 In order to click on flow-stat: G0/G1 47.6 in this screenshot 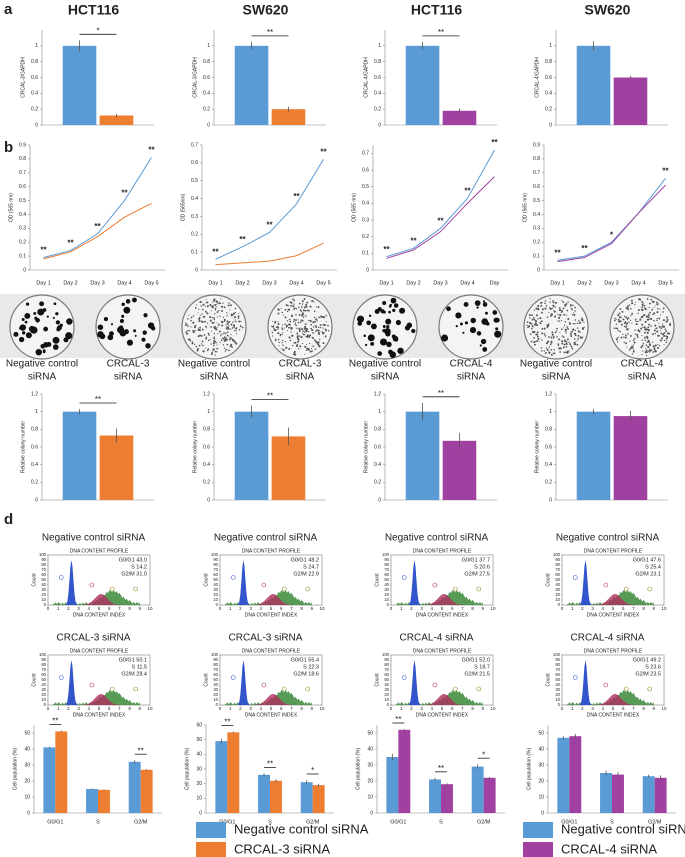, I will do `click(647, 560)`.